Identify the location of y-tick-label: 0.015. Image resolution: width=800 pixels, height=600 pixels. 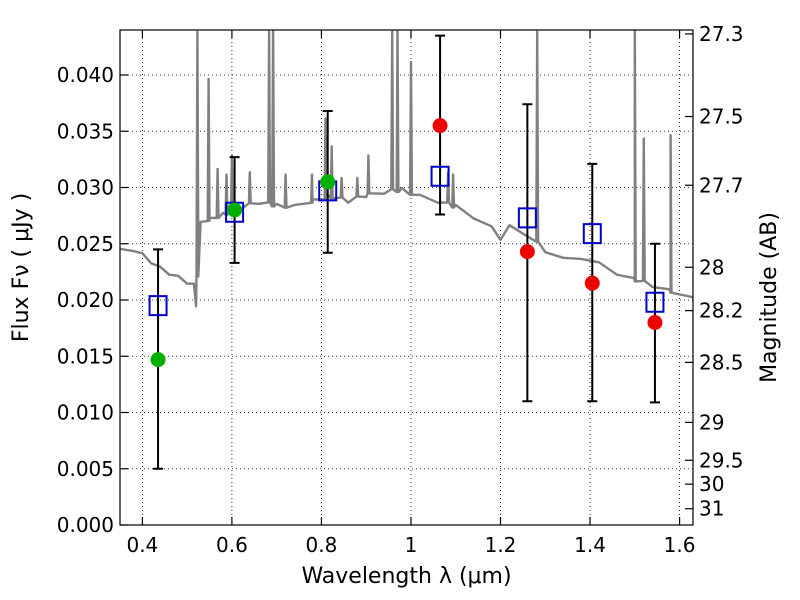
(85, 356).